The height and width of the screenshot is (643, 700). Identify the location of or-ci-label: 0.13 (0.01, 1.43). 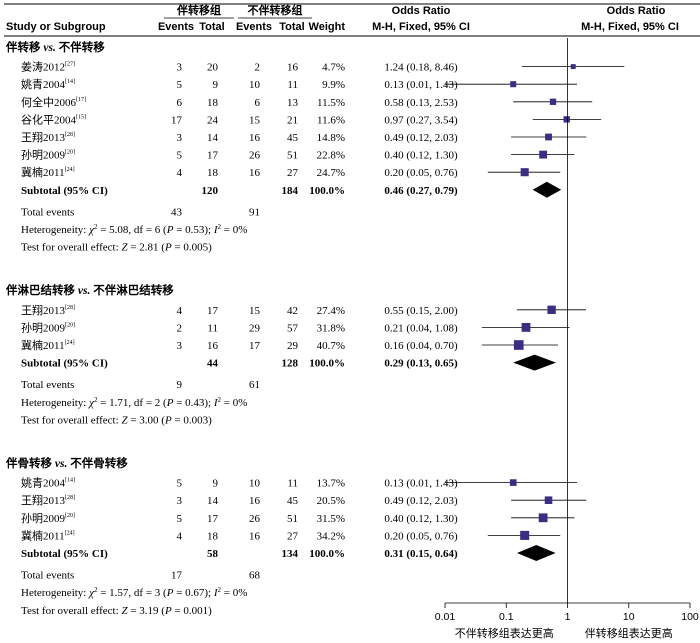
(421, 85).